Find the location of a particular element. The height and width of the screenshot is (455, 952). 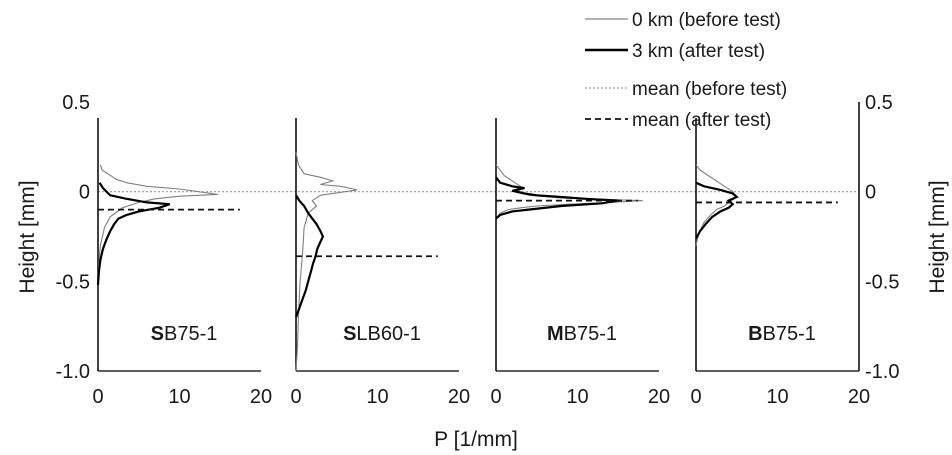

panel-title: SLB60-1 is located at coordinates (382, 334).